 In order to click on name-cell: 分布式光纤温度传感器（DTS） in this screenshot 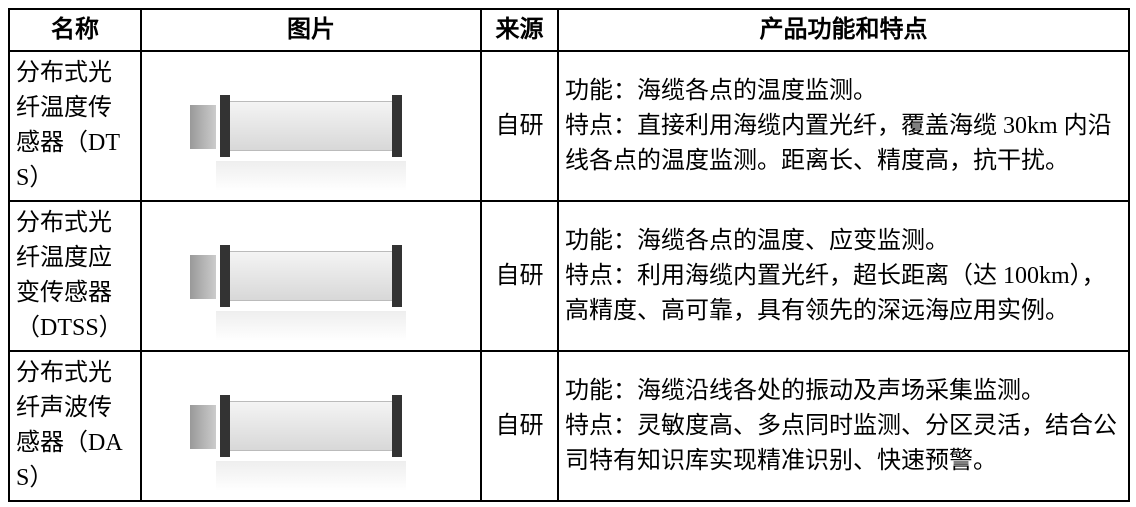, I will do `click(75, 126)`.